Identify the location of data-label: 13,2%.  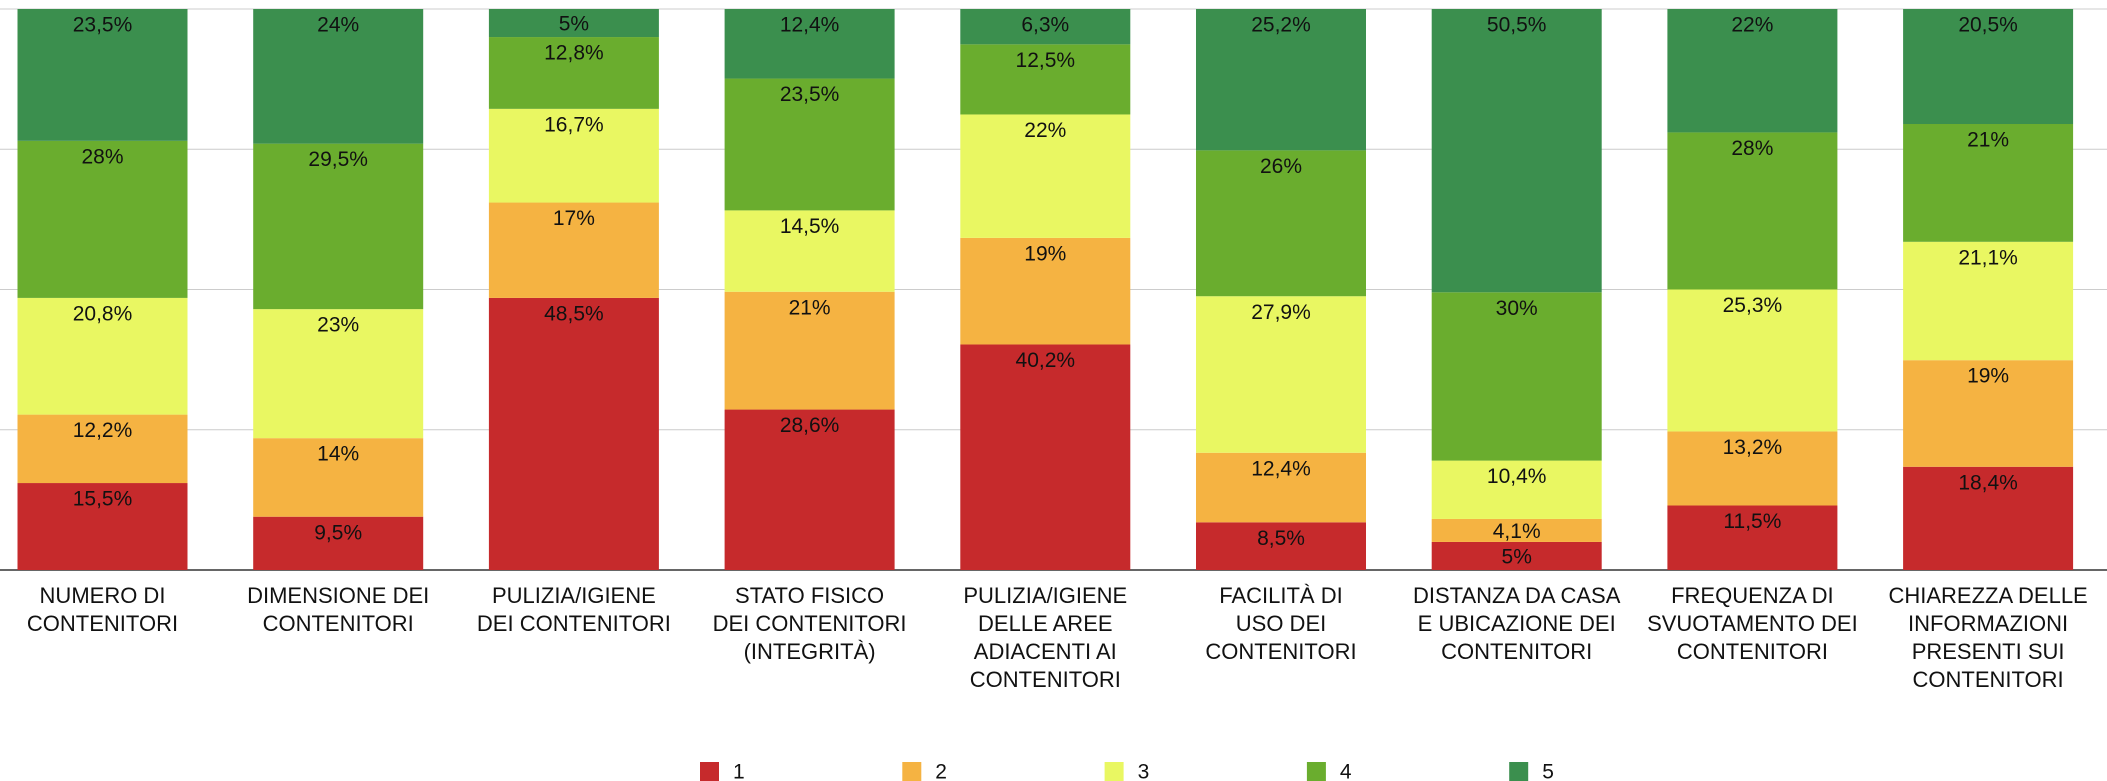
(1753, 447).